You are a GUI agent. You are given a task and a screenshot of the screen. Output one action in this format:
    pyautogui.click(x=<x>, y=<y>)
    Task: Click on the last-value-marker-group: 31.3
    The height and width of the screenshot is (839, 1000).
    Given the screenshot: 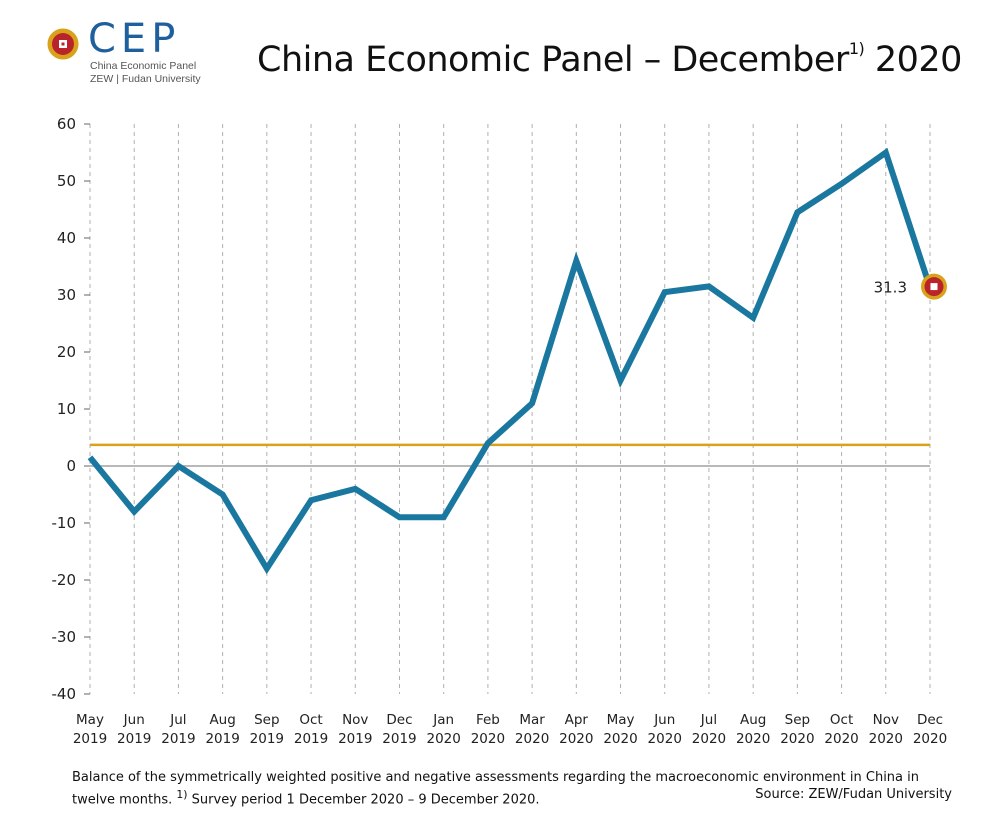 What is the action you would take?
    pyautogui.click(x=910, y=286)
    